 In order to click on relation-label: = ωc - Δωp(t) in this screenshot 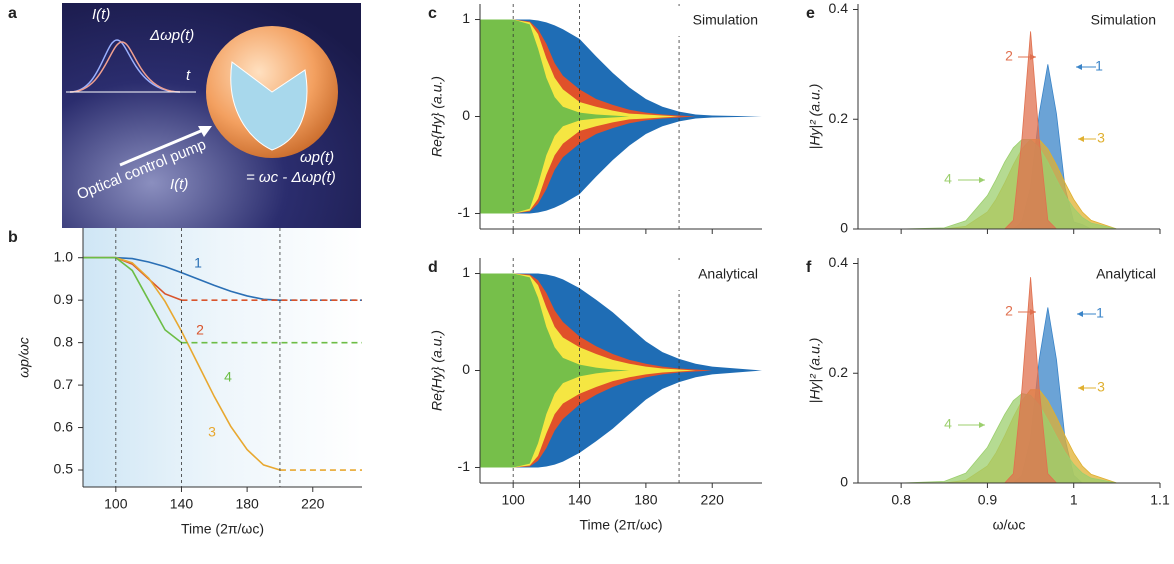, I will do `click(291, 177)`.